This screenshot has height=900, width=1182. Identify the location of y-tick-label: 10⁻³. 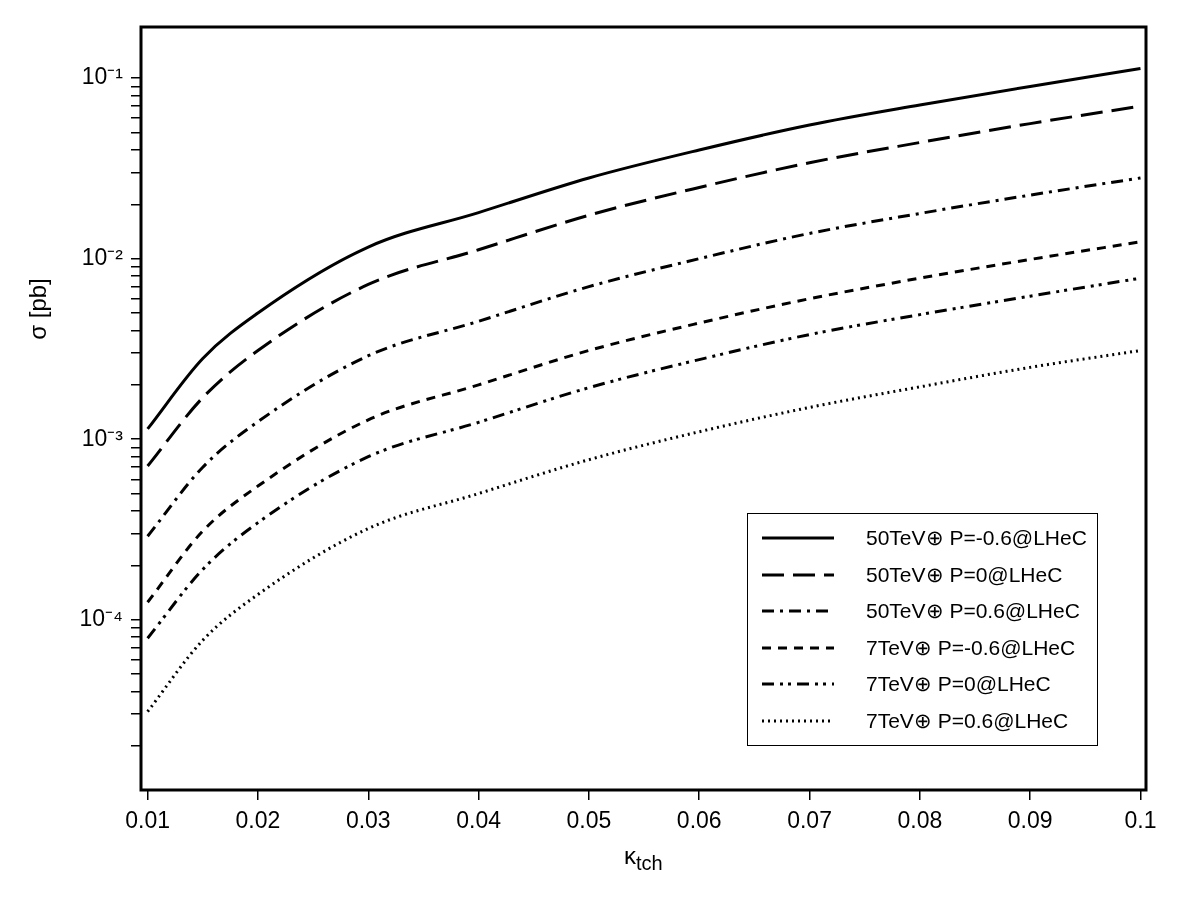
(102, 437).